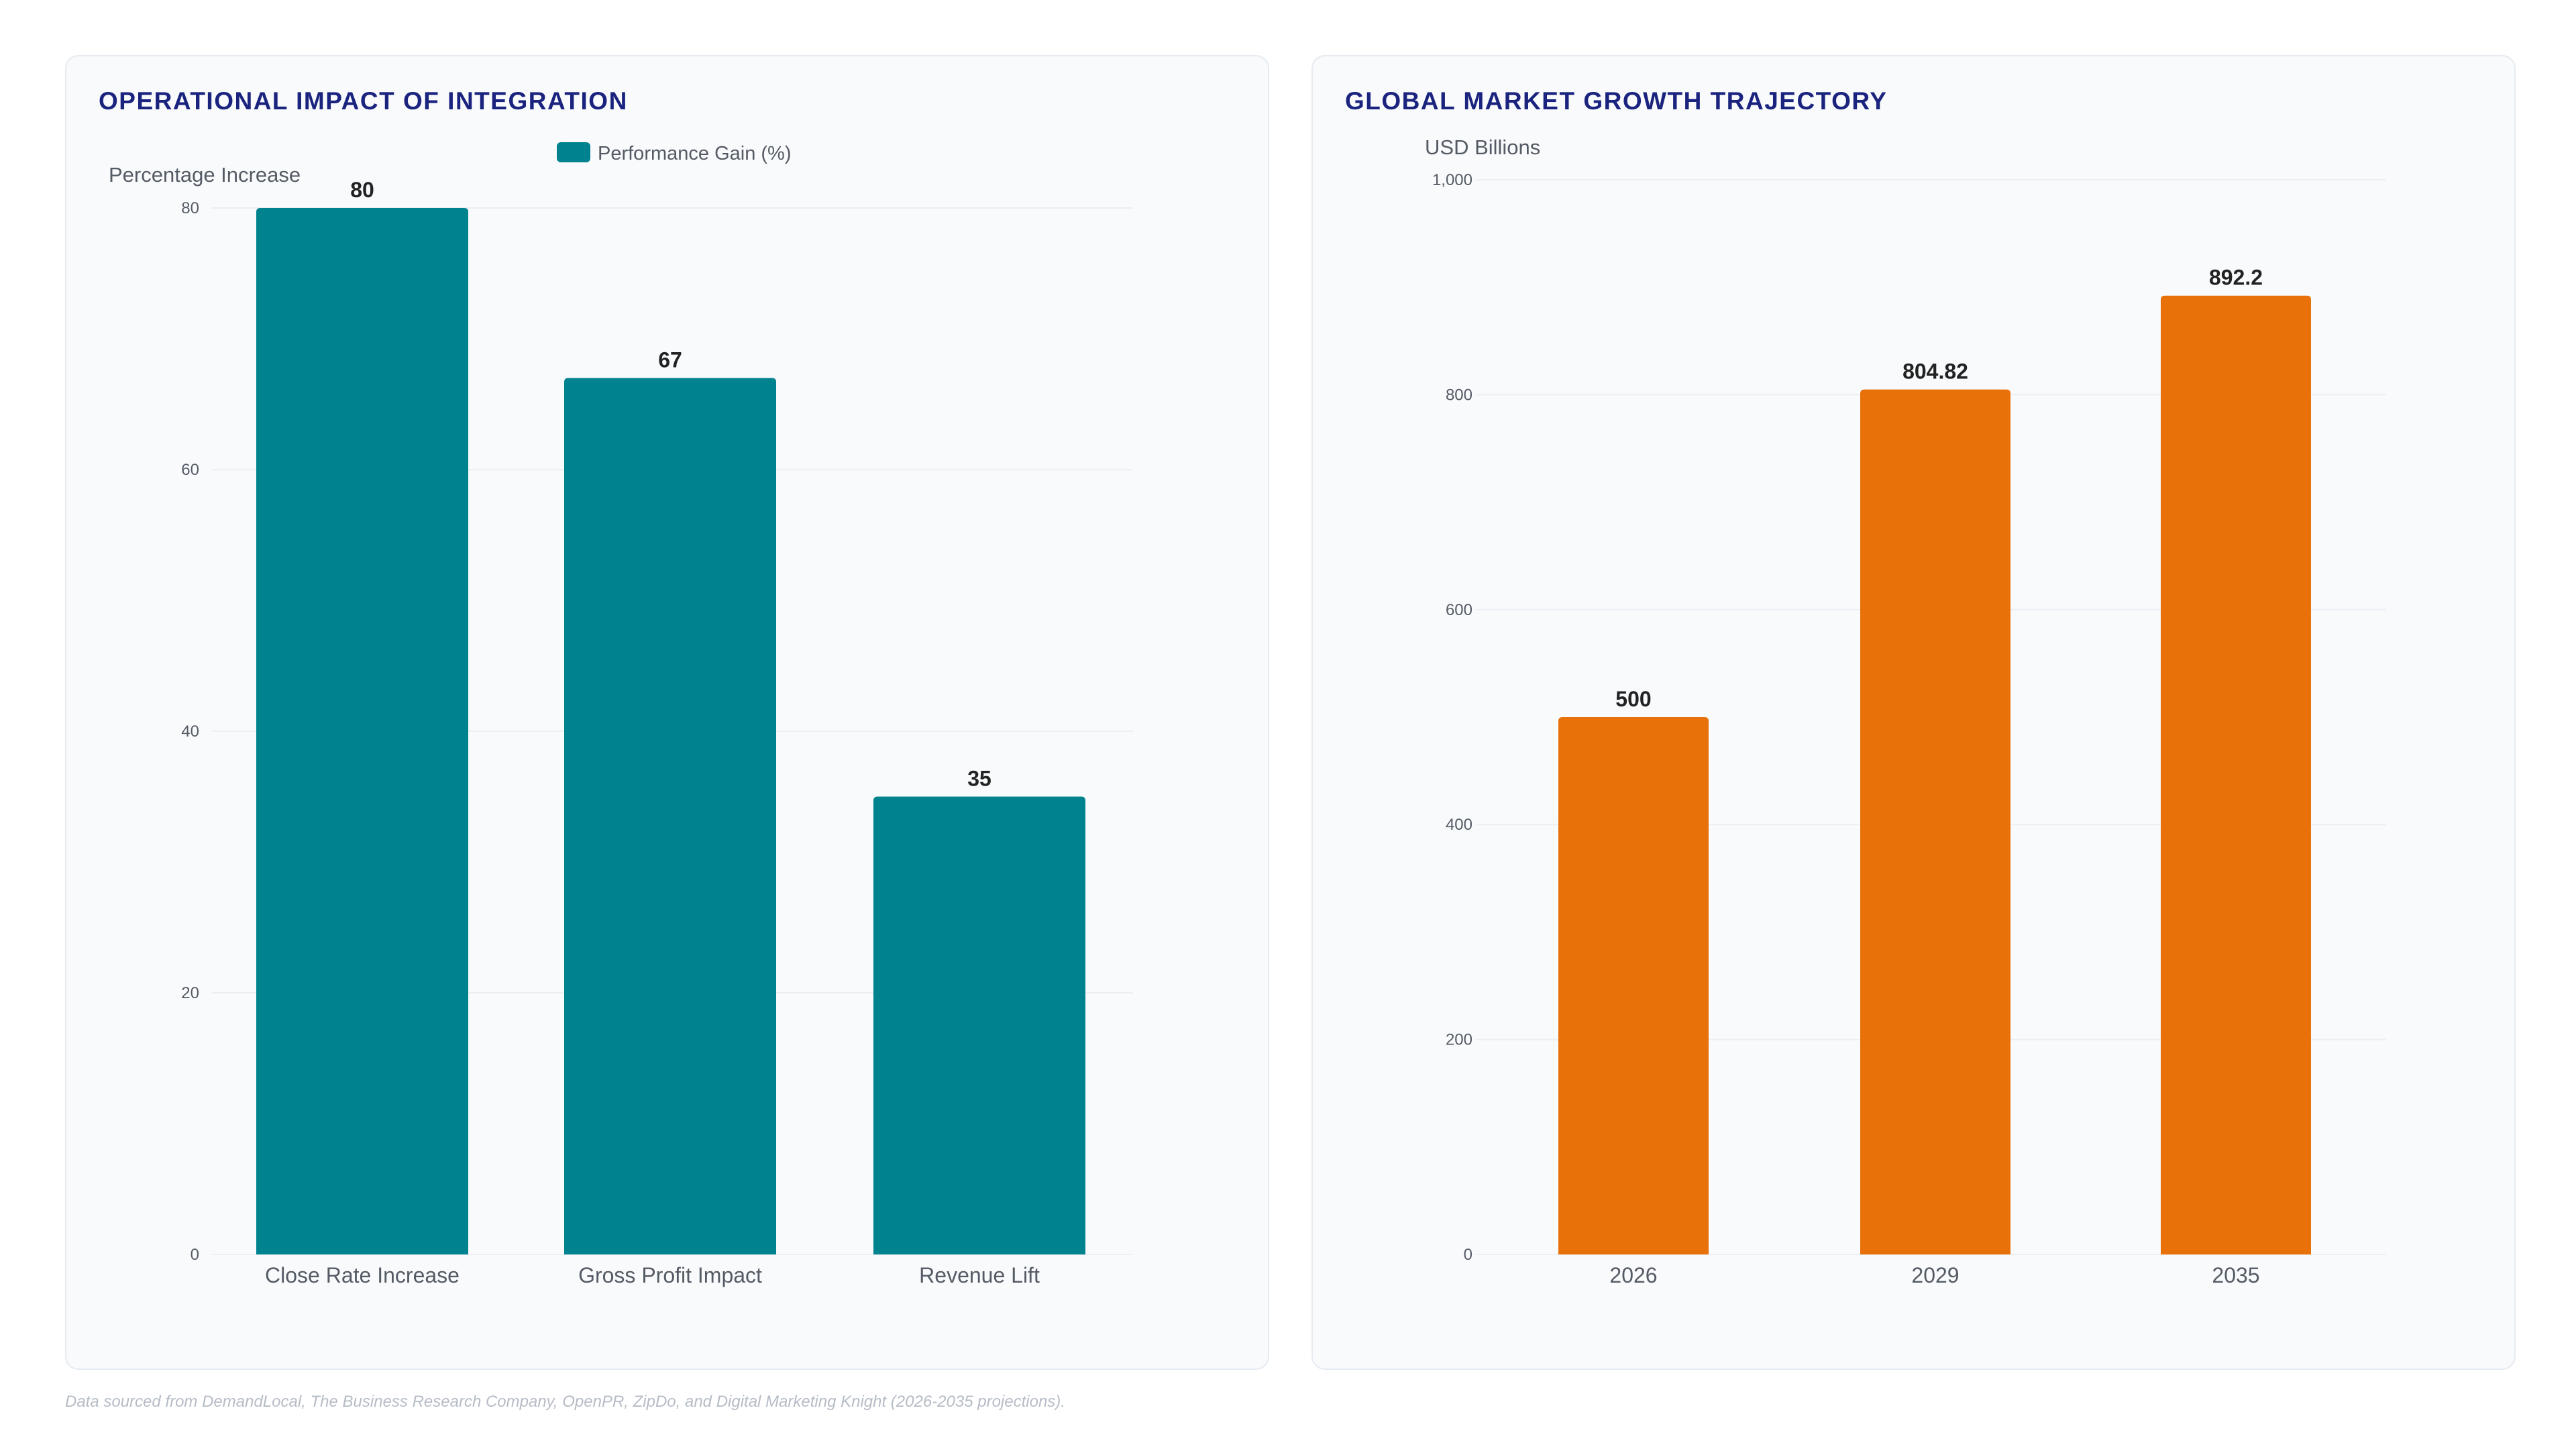 The image size is (2576, 1449). Describe the element at coordinates (1459, 825) in the screenshot. I see `y-tick-label: 400` at that location.